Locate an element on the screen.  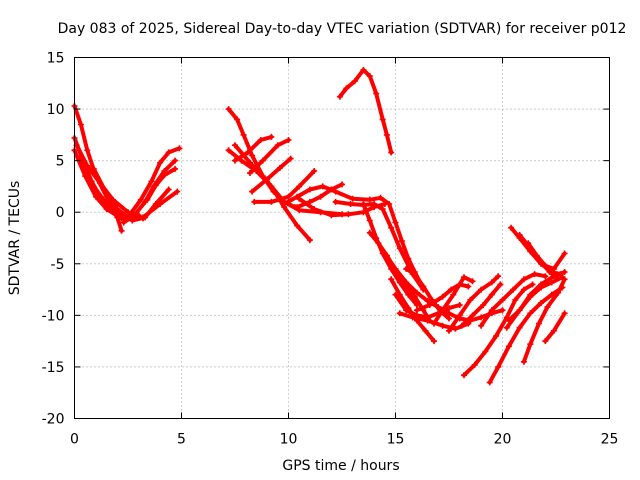
x-tick-label: 20 is located at coordinates (503, 440).